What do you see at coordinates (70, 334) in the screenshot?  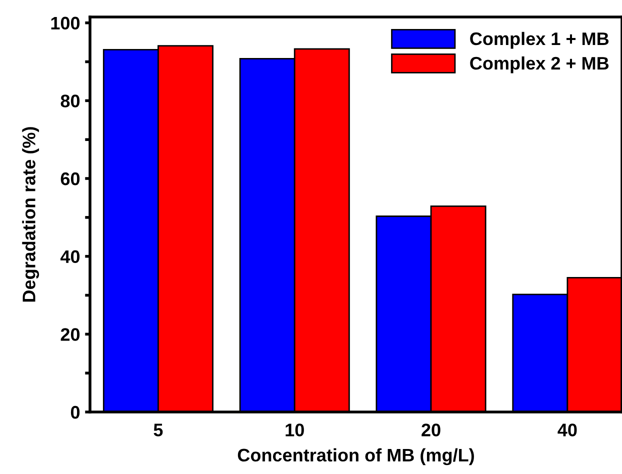 I see `y-tick-label: 20` at bounding box center [70, 334].